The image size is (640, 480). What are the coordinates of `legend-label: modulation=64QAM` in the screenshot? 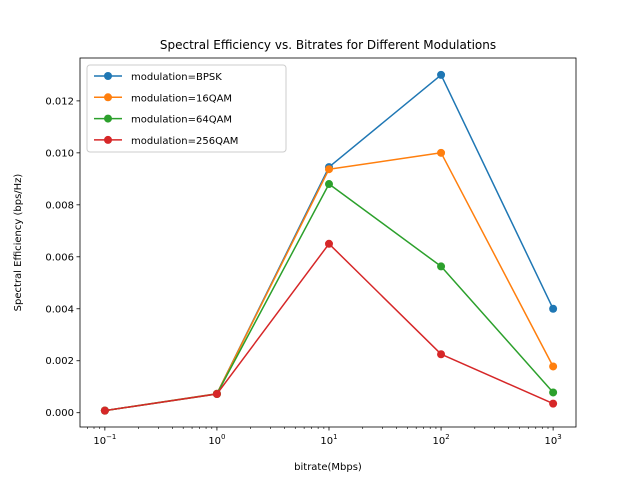 It's located at (181, 120).